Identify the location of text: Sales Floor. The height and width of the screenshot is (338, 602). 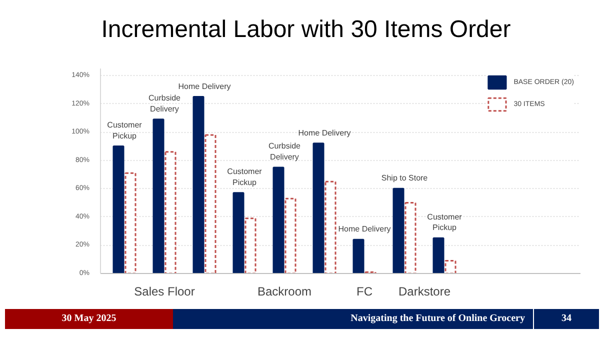
(164, 291).